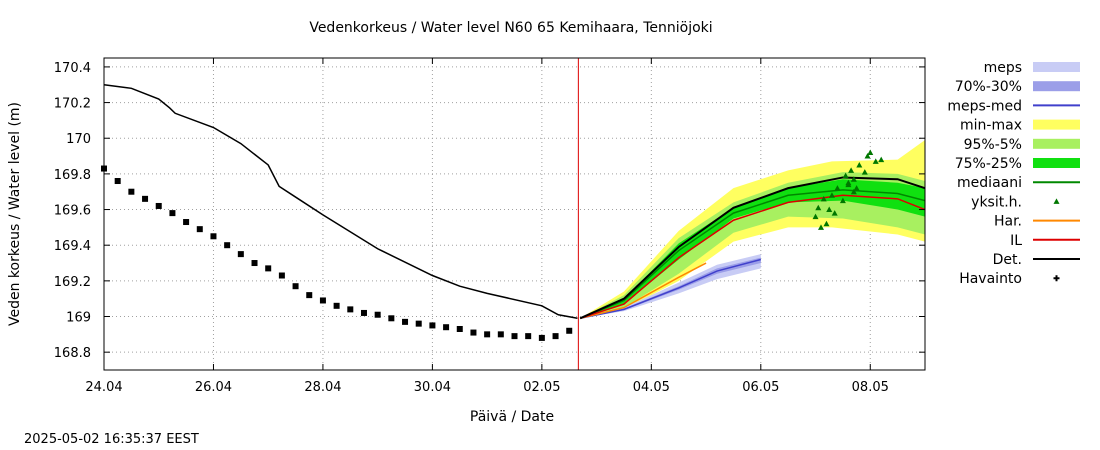  Describe the element at coordinates (78, 139) in the screenshot. I see `y-tick-label: 170` at that location.